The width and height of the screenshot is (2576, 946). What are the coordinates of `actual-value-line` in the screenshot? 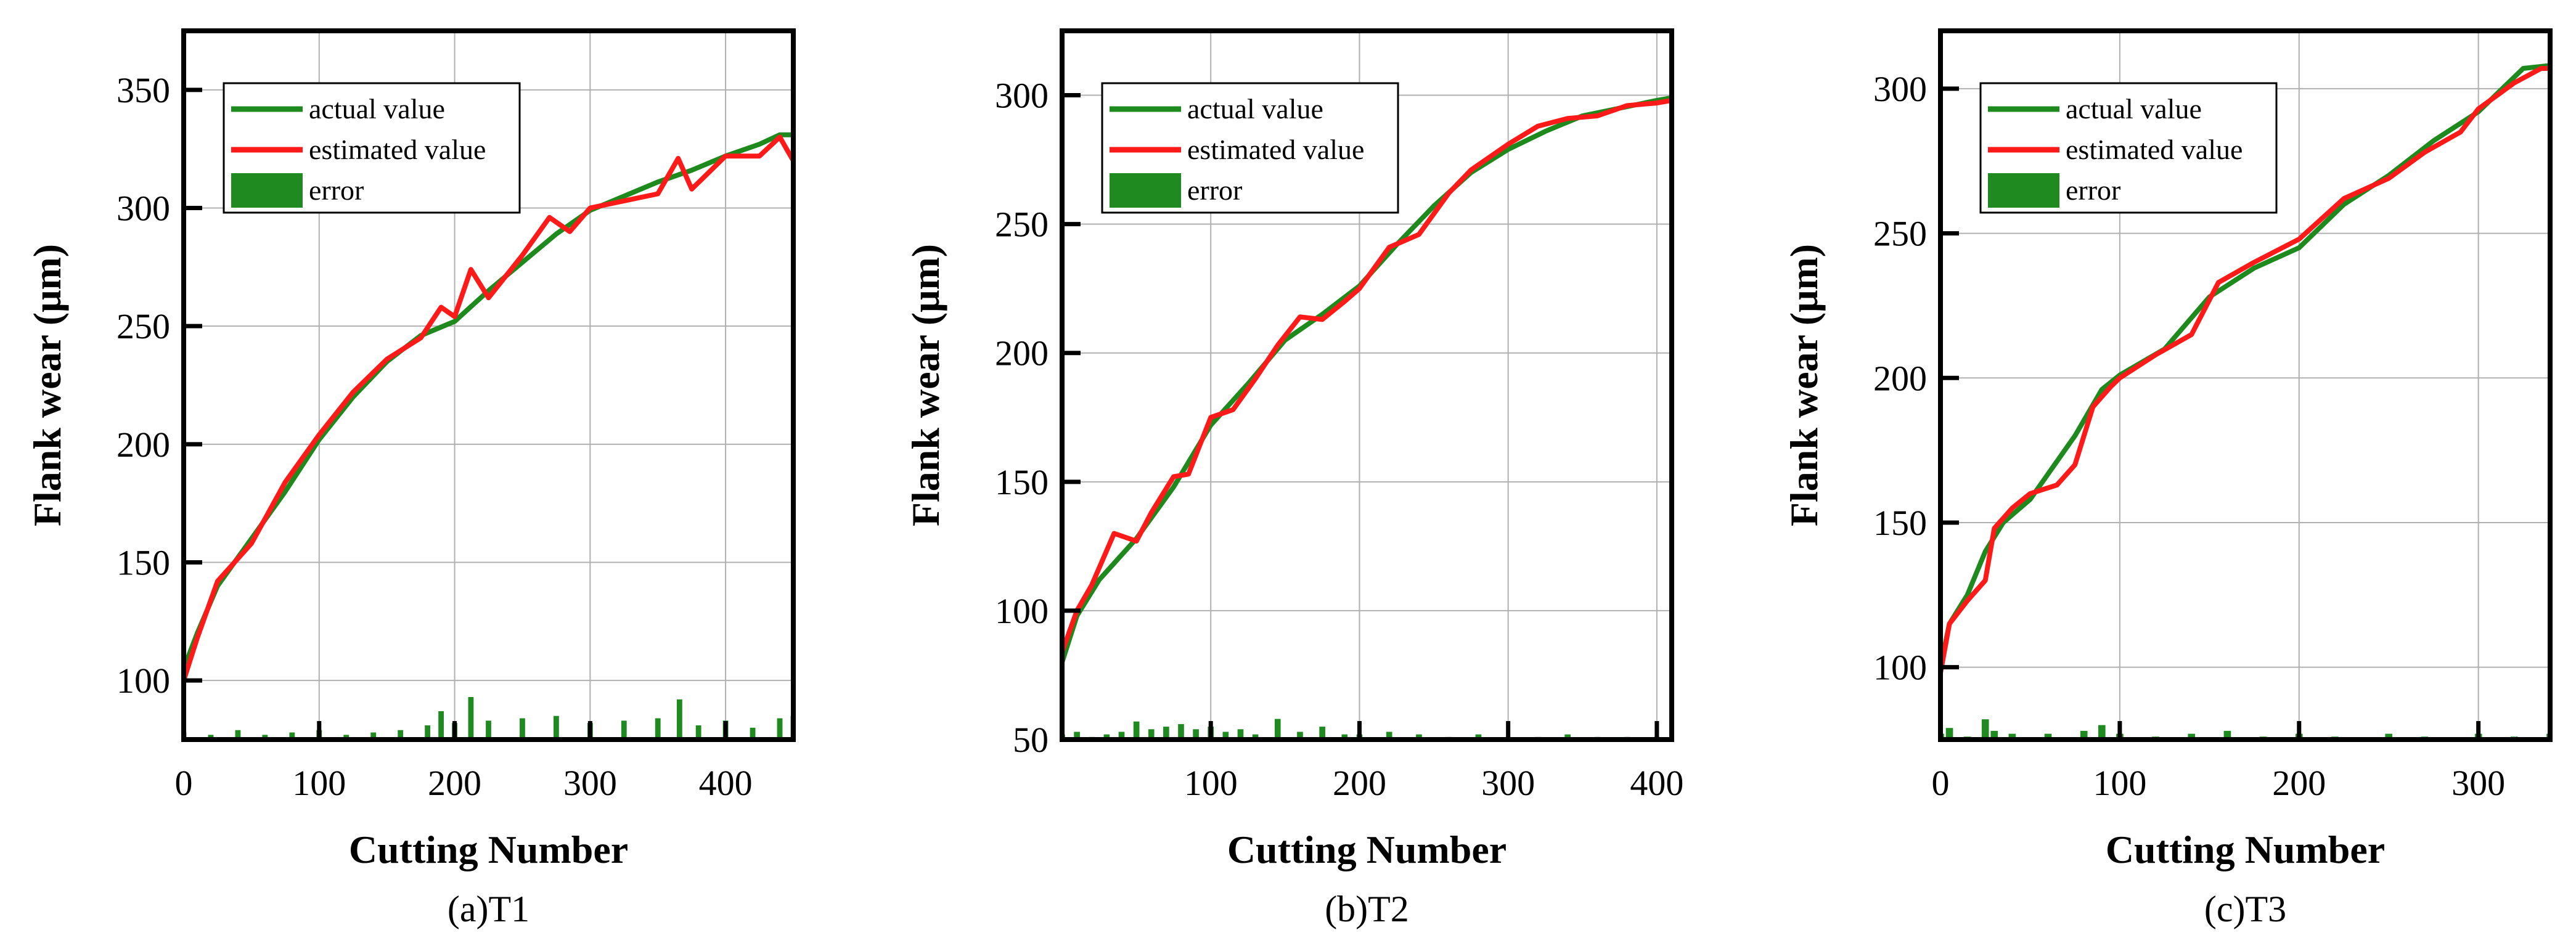 It's located at (488, 401).